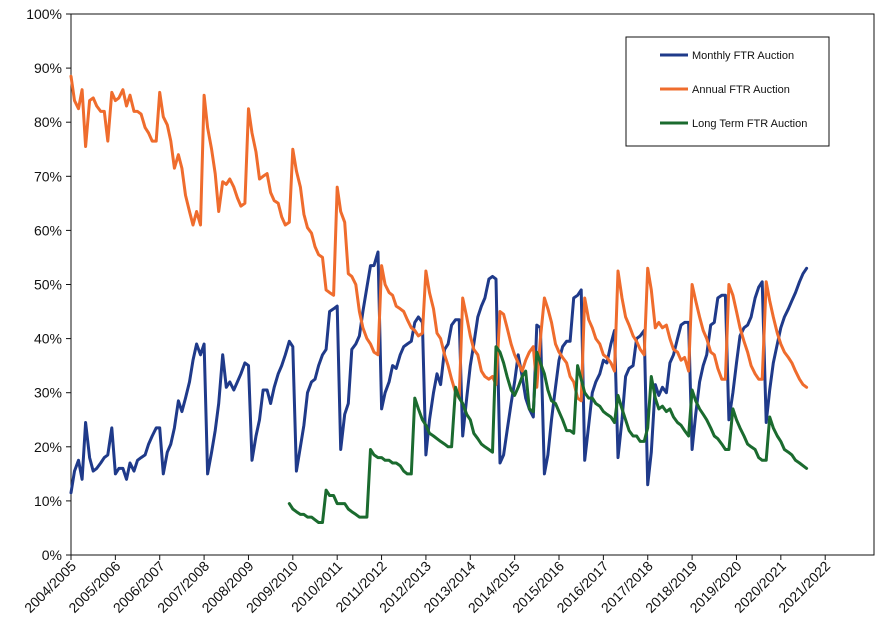  Describe the element at coordinates (48, 230) in the screenshot. I see `y-tick-label: 60%` at that location.